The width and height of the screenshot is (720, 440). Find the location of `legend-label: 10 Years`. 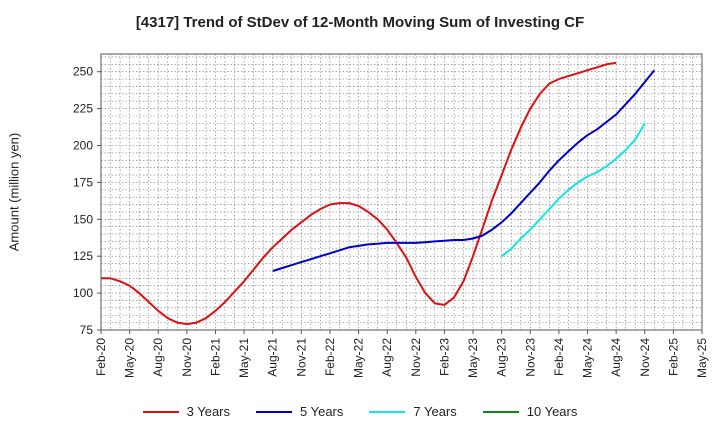

legend-label: 10 Years is located at coordinates (552, 411).